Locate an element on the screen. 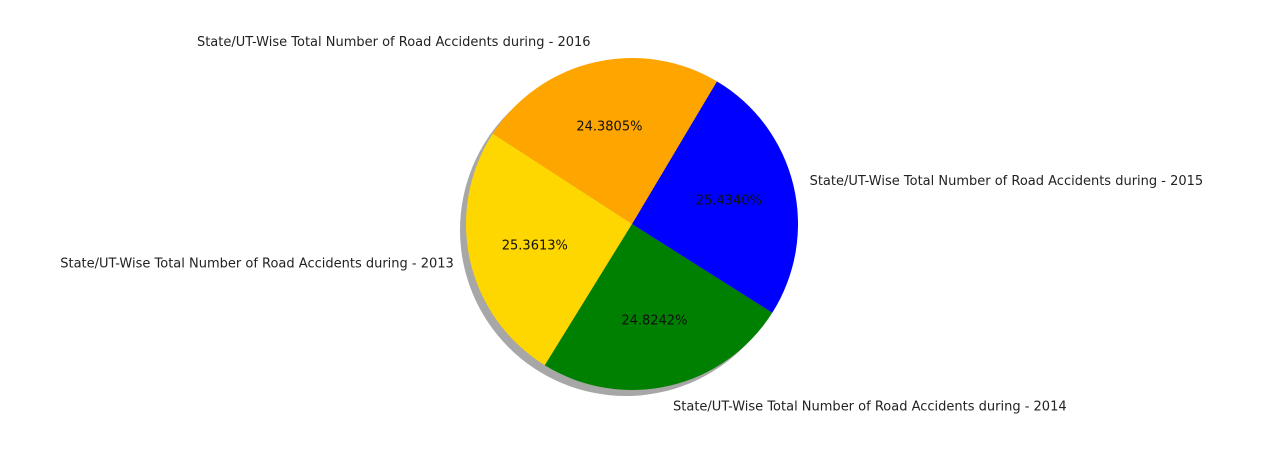 The width and height of the screenshot is (1275, 455). pie-percent-label-2: 24.8242% is located at coordinates (654, 321).